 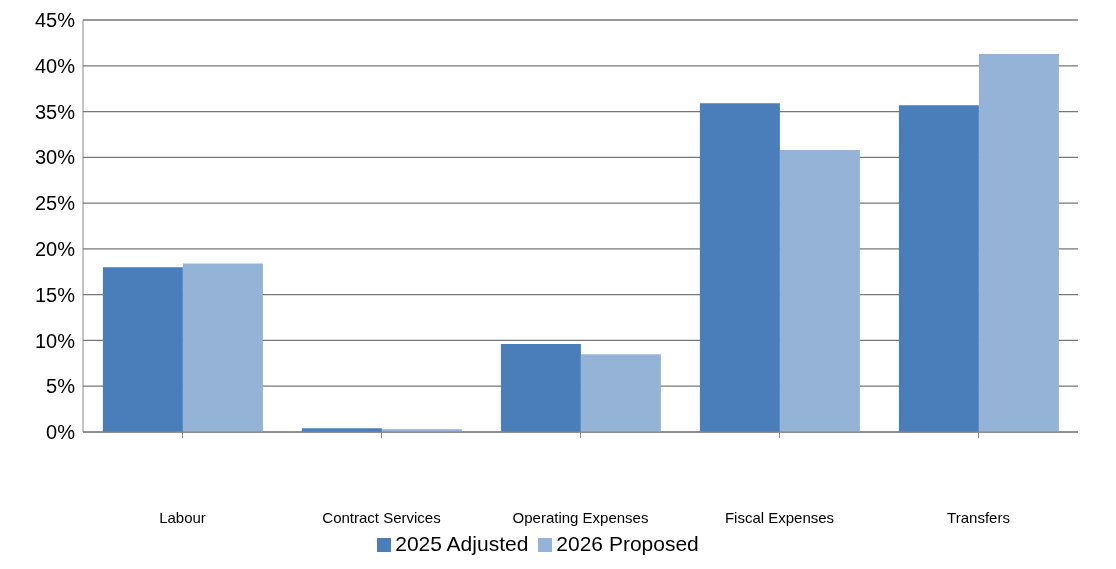 What do you see at coordinates (55, 111) in the screenshot?
I see `y-tick-label: 35%` at bounding box center [55, 111].